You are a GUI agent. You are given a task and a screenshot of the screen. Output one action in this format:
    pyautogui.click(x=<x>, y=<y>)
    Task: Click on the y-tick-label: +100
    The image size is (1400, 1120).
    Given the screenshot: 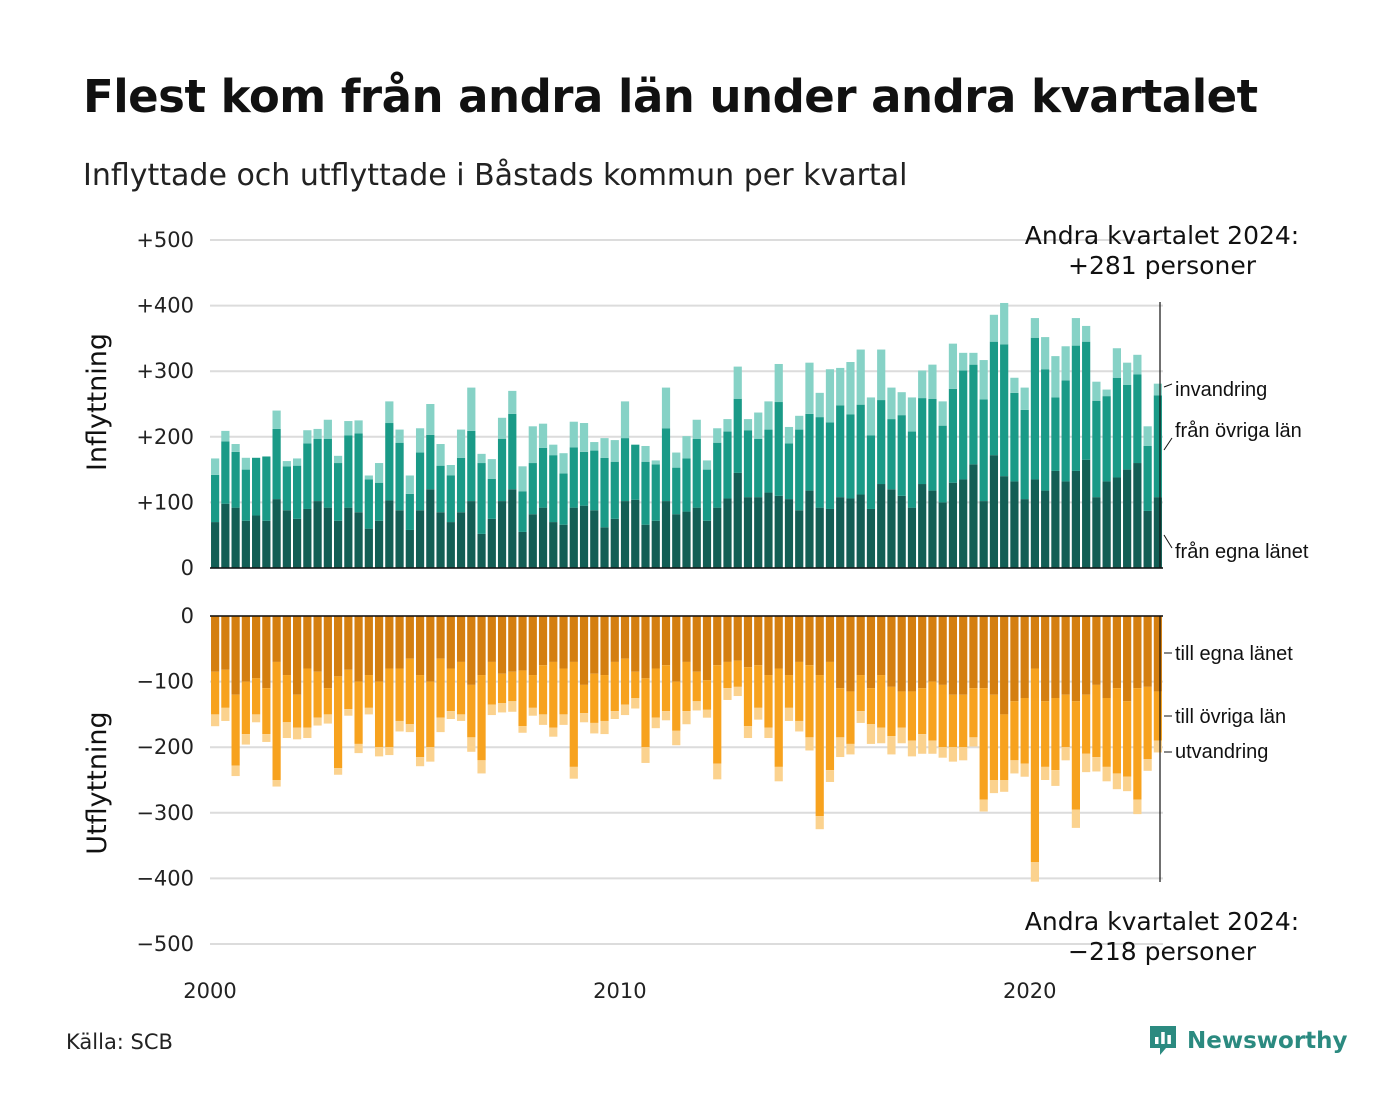 What is the action you would take?
    pyautogui.click(x=165, y=502)
    